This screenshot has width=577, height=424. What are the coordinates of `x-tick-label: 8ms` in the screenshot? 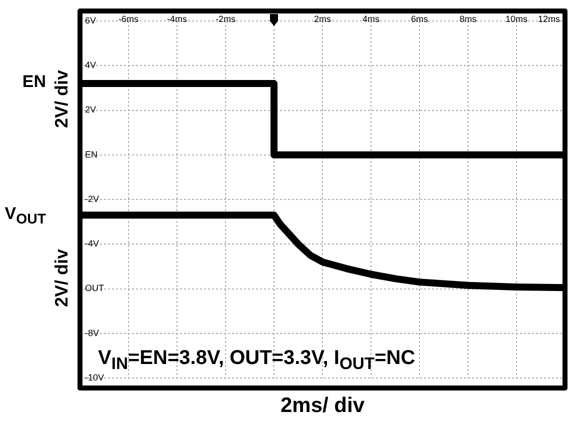 It's located at (468, 19).